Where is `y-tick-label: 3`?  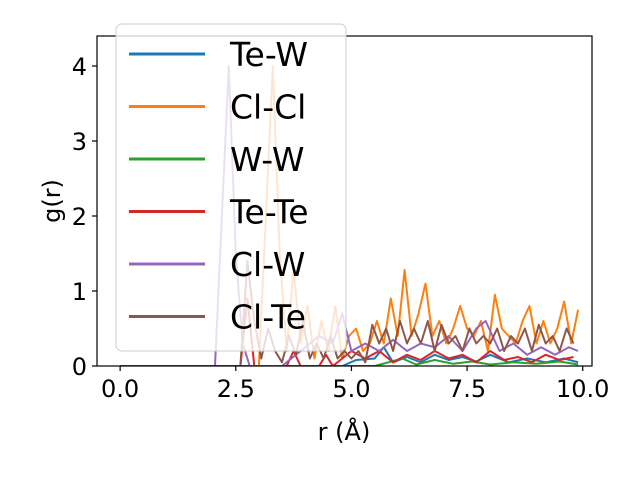 y-tick-label: 3 is located at coordinates (79, 142).